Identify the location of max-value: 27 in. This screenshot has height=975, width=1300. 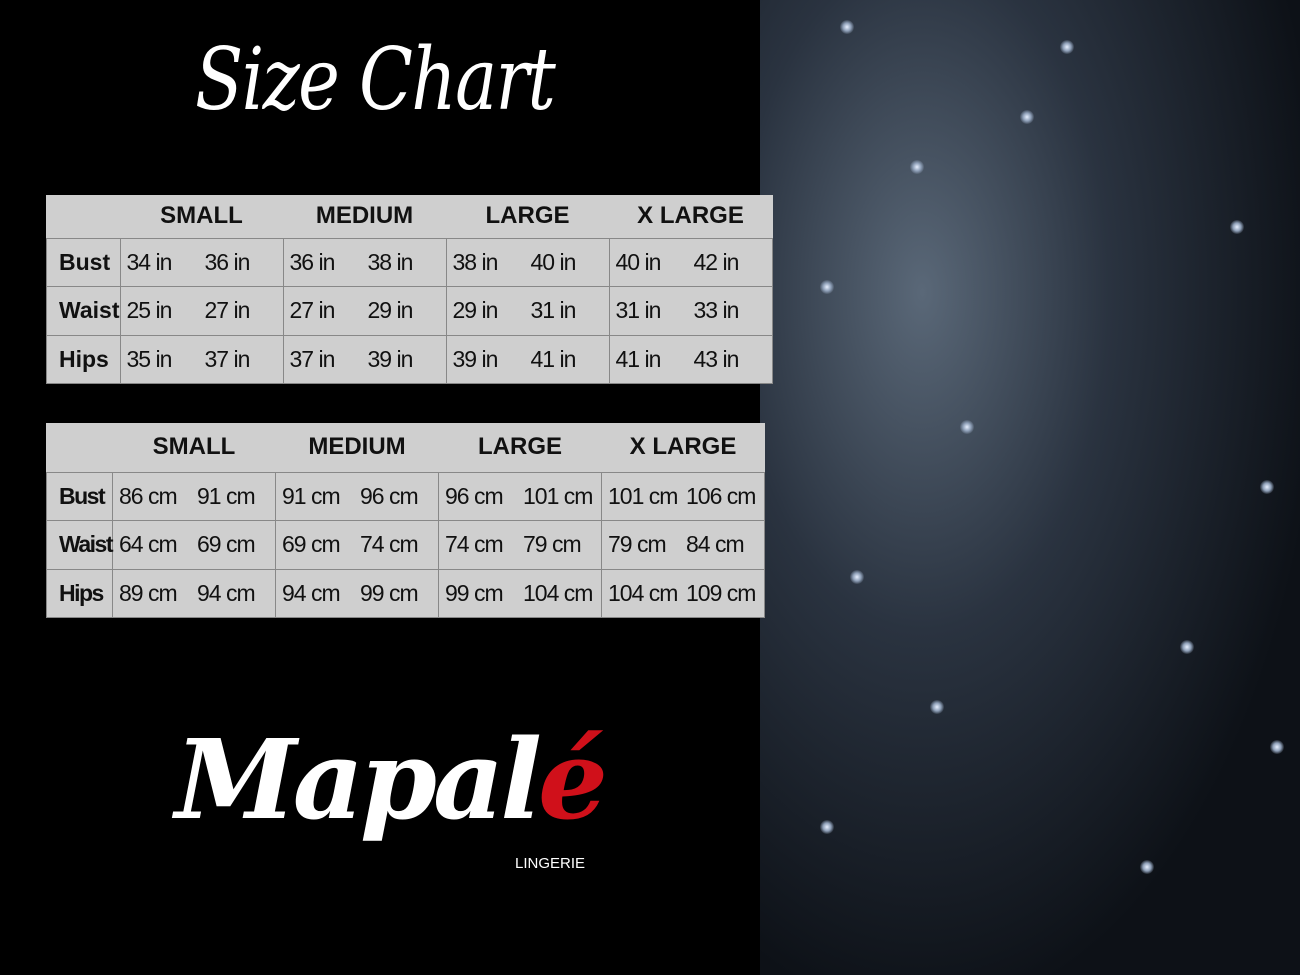
(227, 310).